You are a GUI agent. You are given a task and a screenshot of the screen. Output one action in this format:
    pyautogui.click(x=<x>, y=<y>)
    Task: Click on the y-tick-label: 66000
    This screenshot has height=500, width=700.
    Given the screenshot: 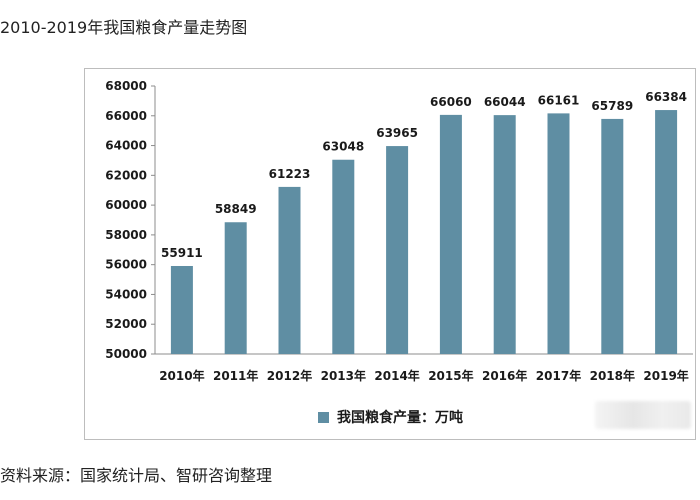 What is the action you would take?
    pyautogui.click(x=126, y=116)
    